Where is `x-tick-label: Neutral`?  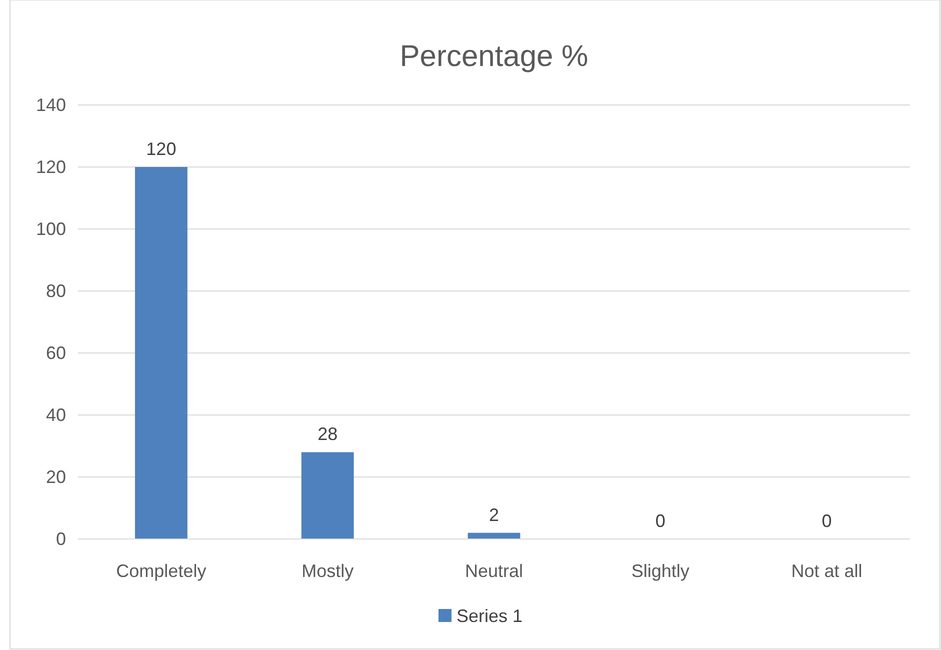
x-tick-label: Neutral is located at coordinates (494, 571).